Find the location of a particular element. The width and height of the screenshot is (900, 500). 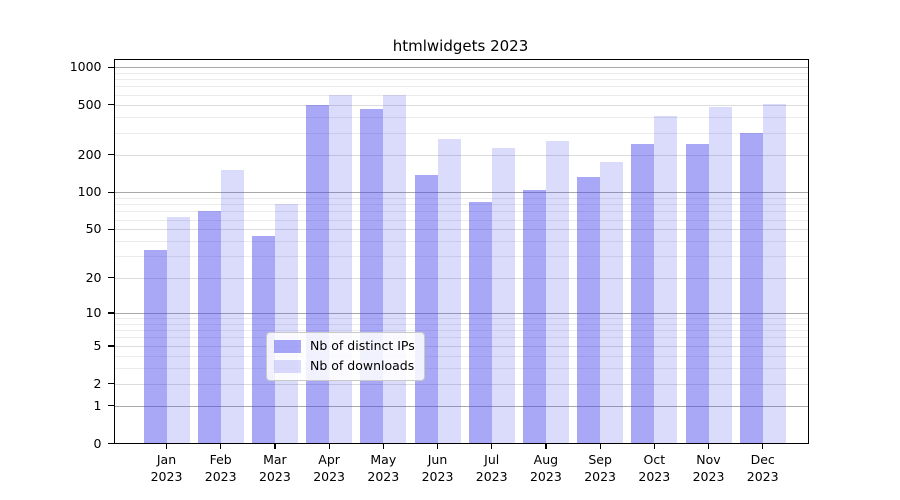

bar-ips-dec is located at coordinates (751, 288).